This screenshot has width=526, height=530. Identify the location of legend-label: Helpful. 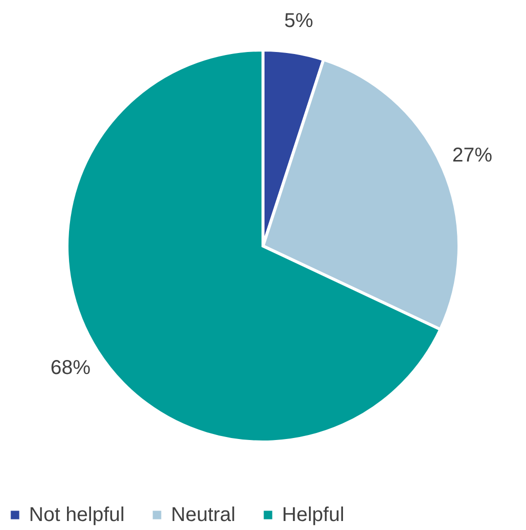
(313, 515).